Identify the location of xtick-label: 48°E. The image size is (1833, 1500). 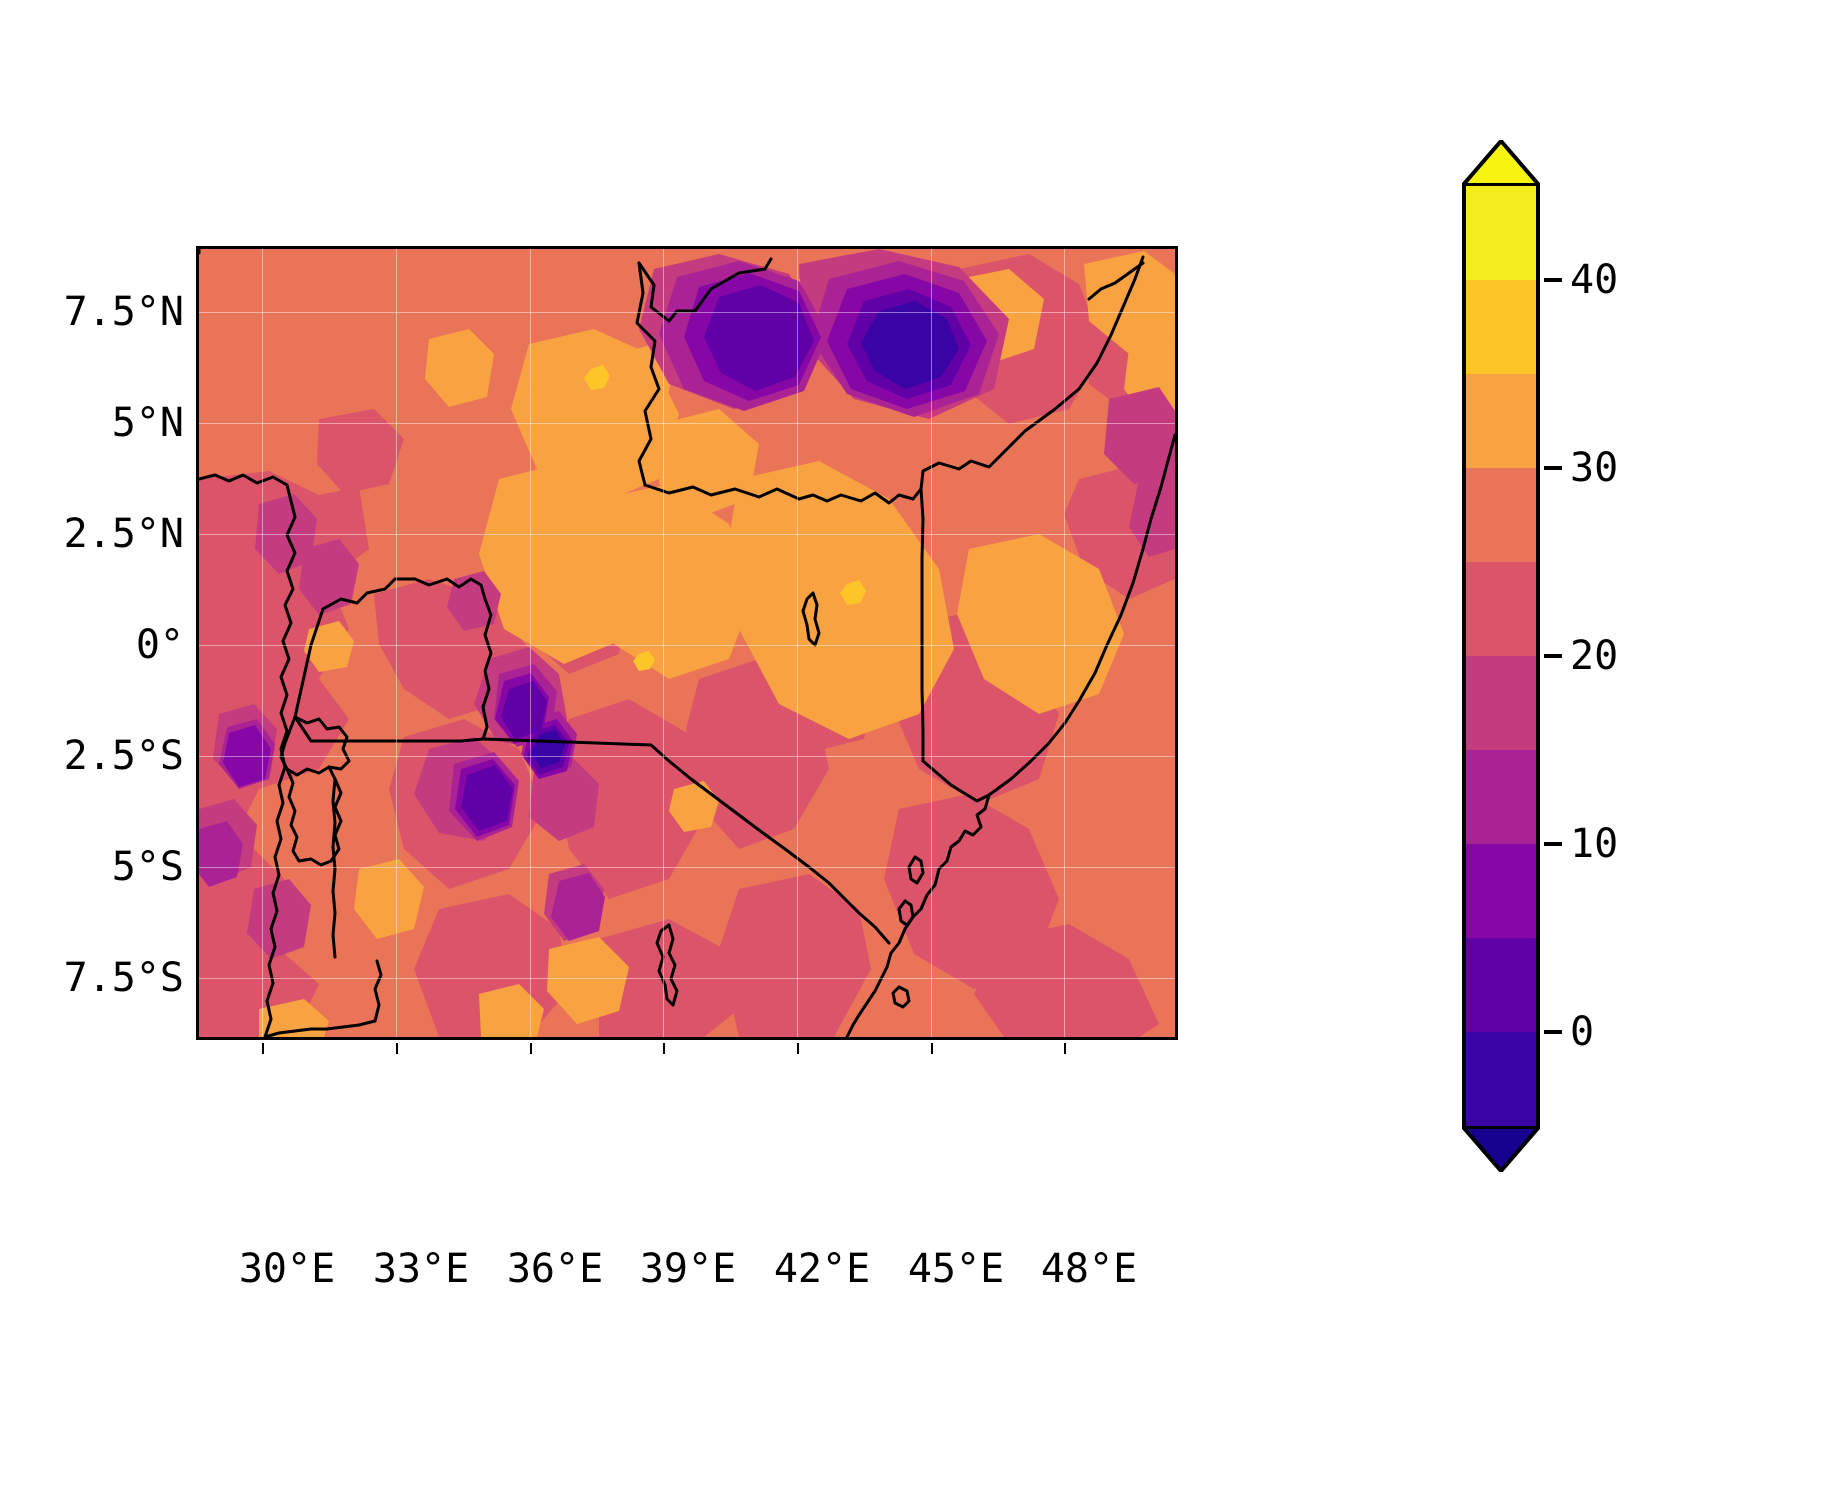
(1089, 1269).